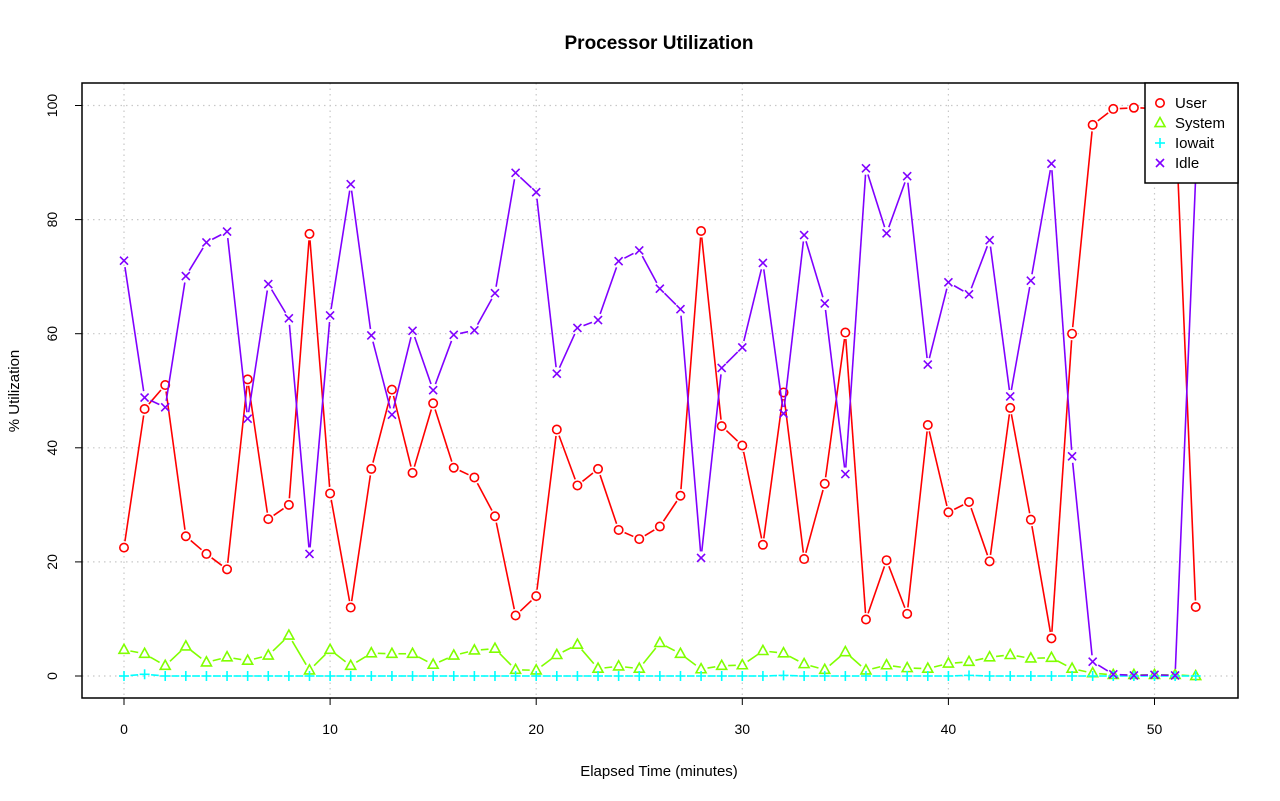 The width and height of the screenshot is (1280, 801). What do you see at coordinates (124, 729) in the screenshot?
I see `x-tick-label: 0` at bounding box center [124, 729].